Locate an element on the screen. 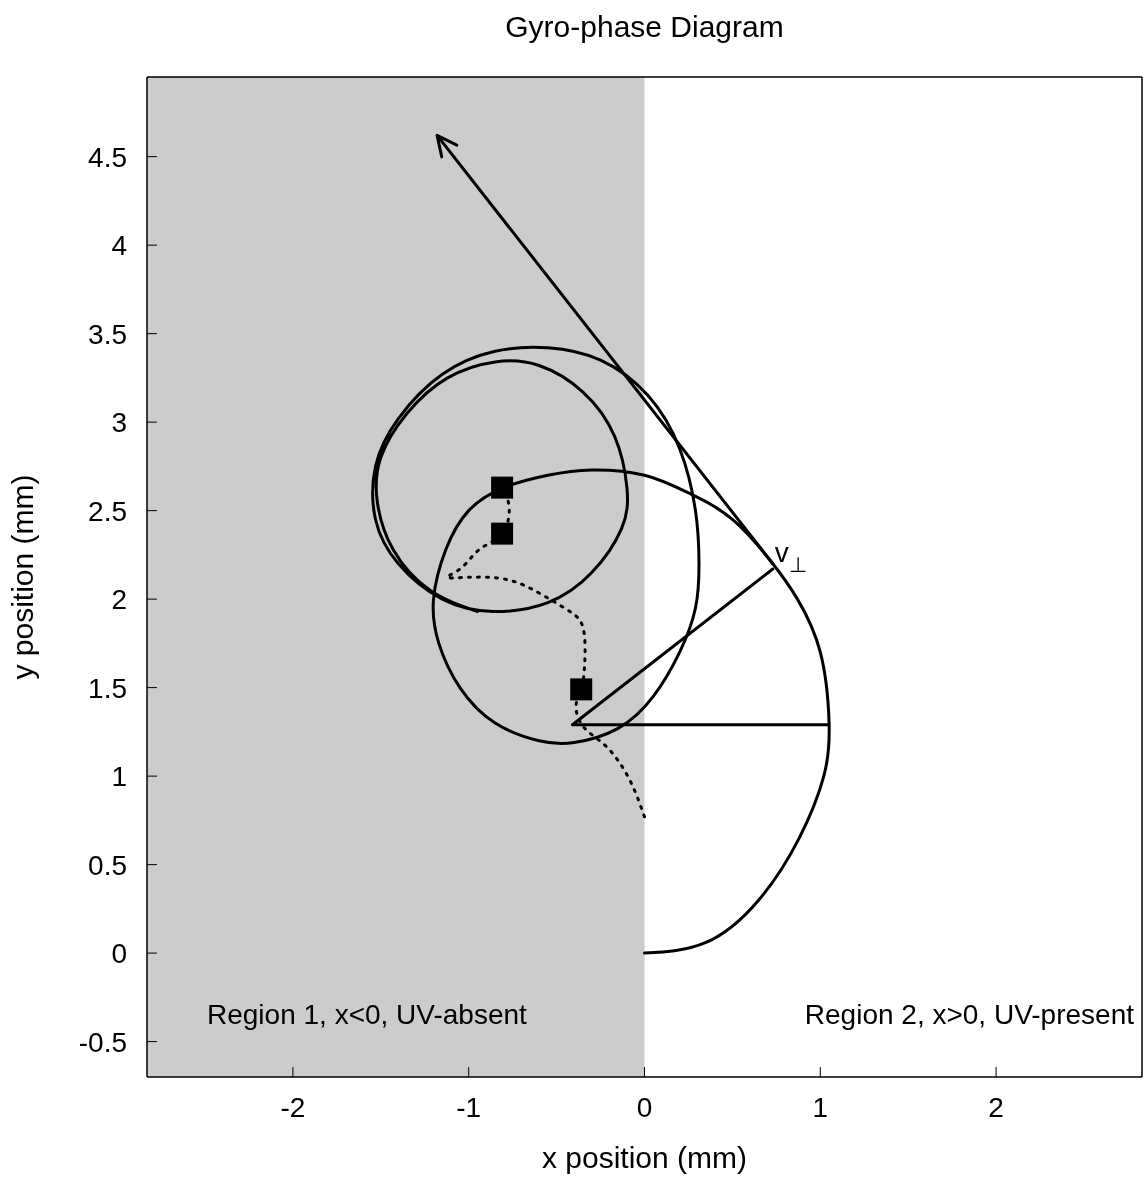 The height and width of the screenshot is (1179, 1143). x-tick-label: -2 is located at coordinates (293, 1107).